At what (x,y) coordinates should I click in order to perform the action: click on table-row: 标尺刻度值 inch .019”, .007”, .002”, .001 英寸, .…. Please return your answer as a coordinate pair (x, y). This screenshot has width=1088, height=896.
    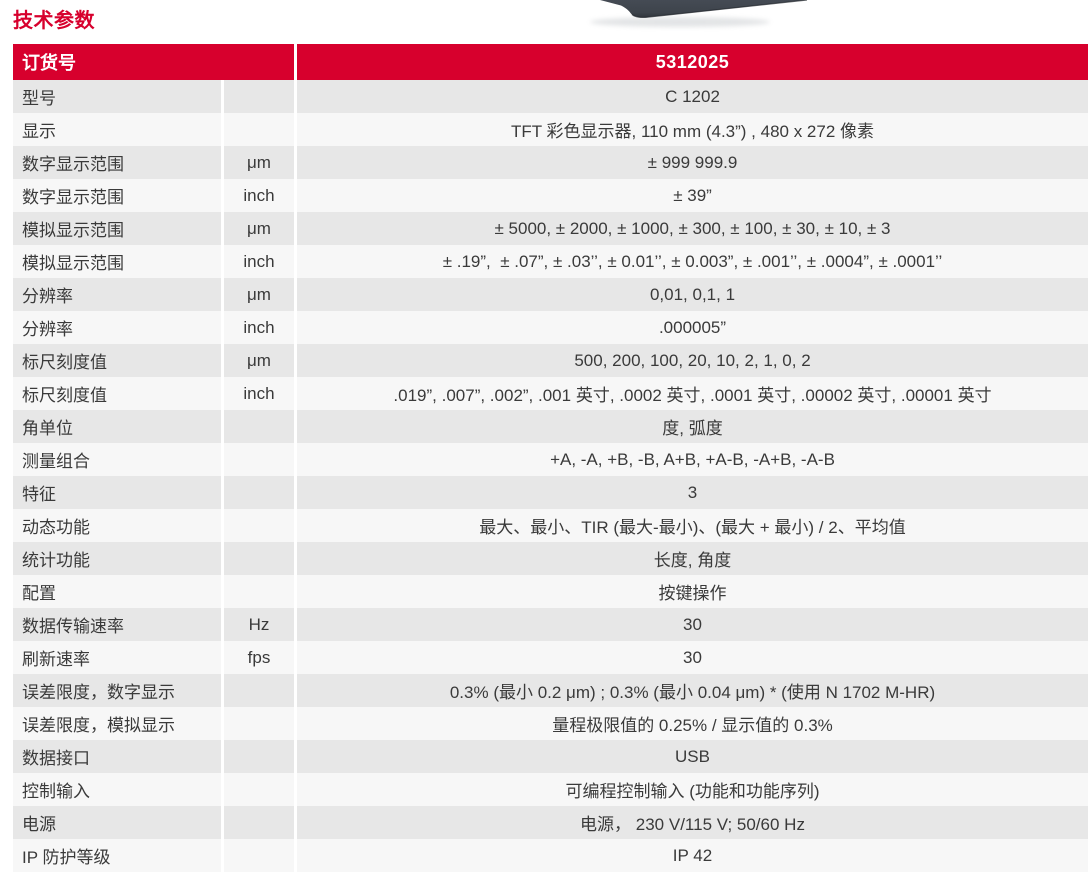
    Looking at the image, I should click on (550, 393).